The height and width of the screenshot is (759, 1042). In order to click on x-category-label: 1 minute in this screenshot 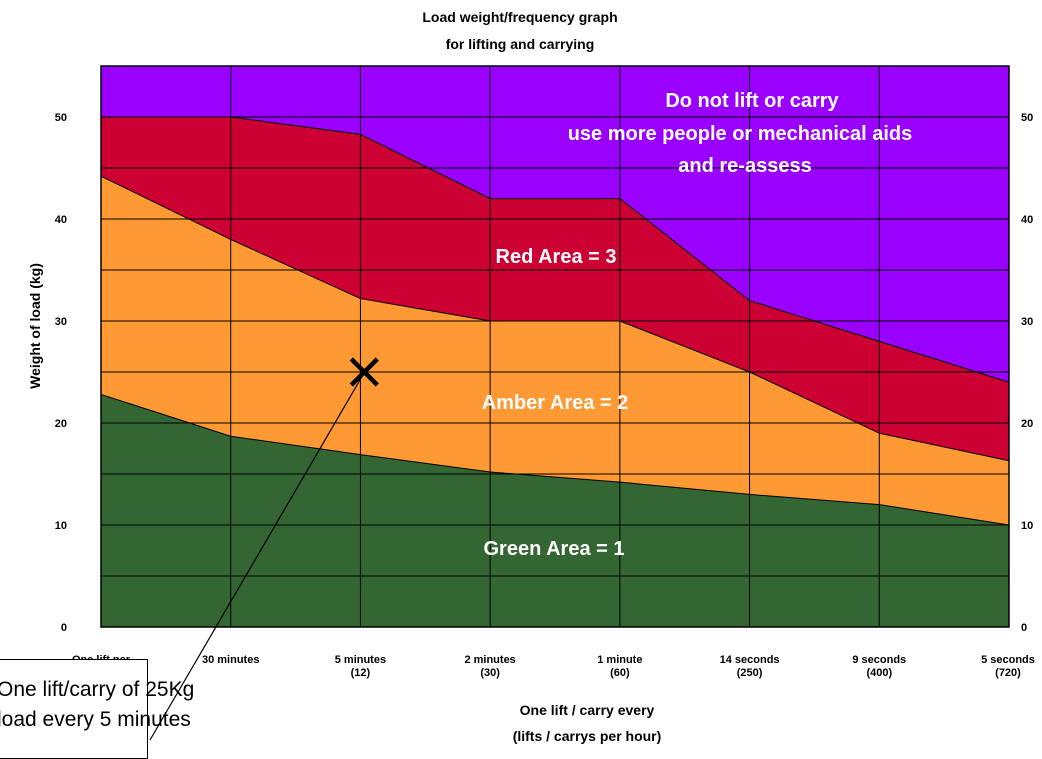, I will do `click(619, 660)`.